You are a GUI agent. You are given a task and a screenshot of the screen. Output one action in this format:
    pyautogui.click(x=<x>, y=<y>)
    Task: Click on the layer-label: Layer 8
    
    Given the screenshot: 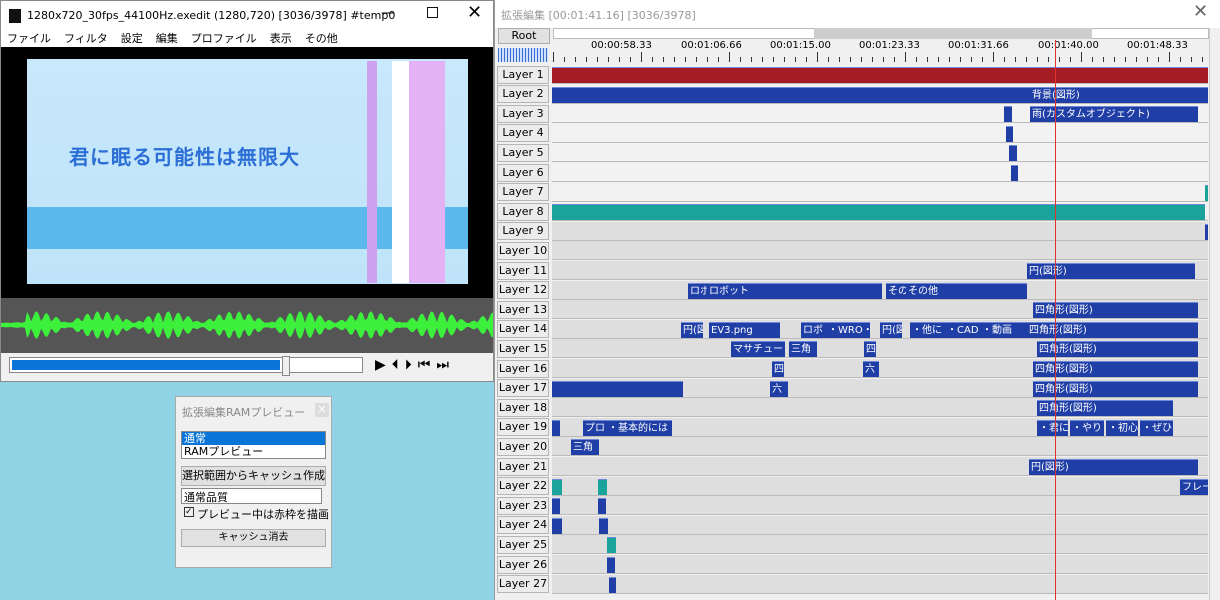 What is the action you would take?
    pyautogui.click(x=523, y=211)
    